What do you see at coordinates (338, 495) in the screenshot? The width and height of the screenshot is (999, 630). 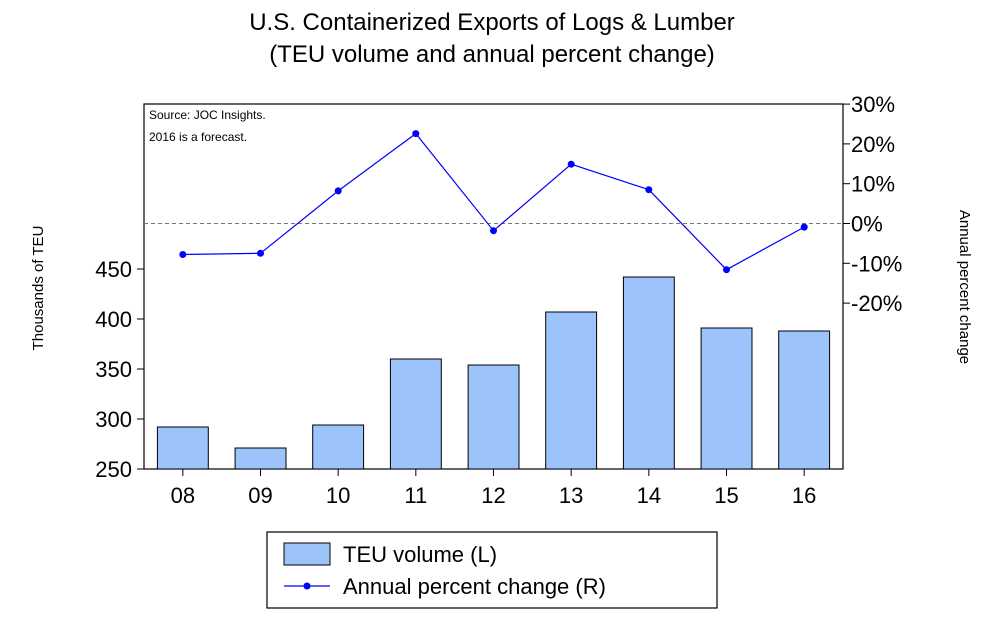 I see `x-tick-label-10: 10` at bounding box center [338, 495].